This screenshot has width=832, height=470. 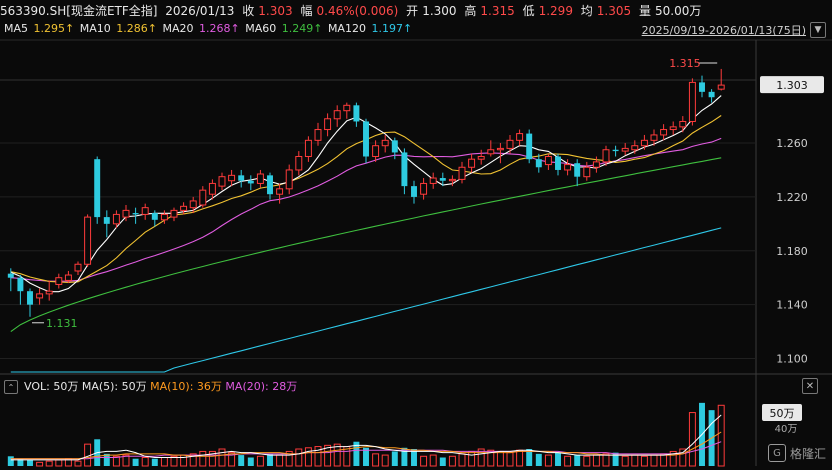 What do you see at coordinates (796, 453) in the screenshot?
I see `watermark: G 格隆汇` at bounding box center [796, 453].